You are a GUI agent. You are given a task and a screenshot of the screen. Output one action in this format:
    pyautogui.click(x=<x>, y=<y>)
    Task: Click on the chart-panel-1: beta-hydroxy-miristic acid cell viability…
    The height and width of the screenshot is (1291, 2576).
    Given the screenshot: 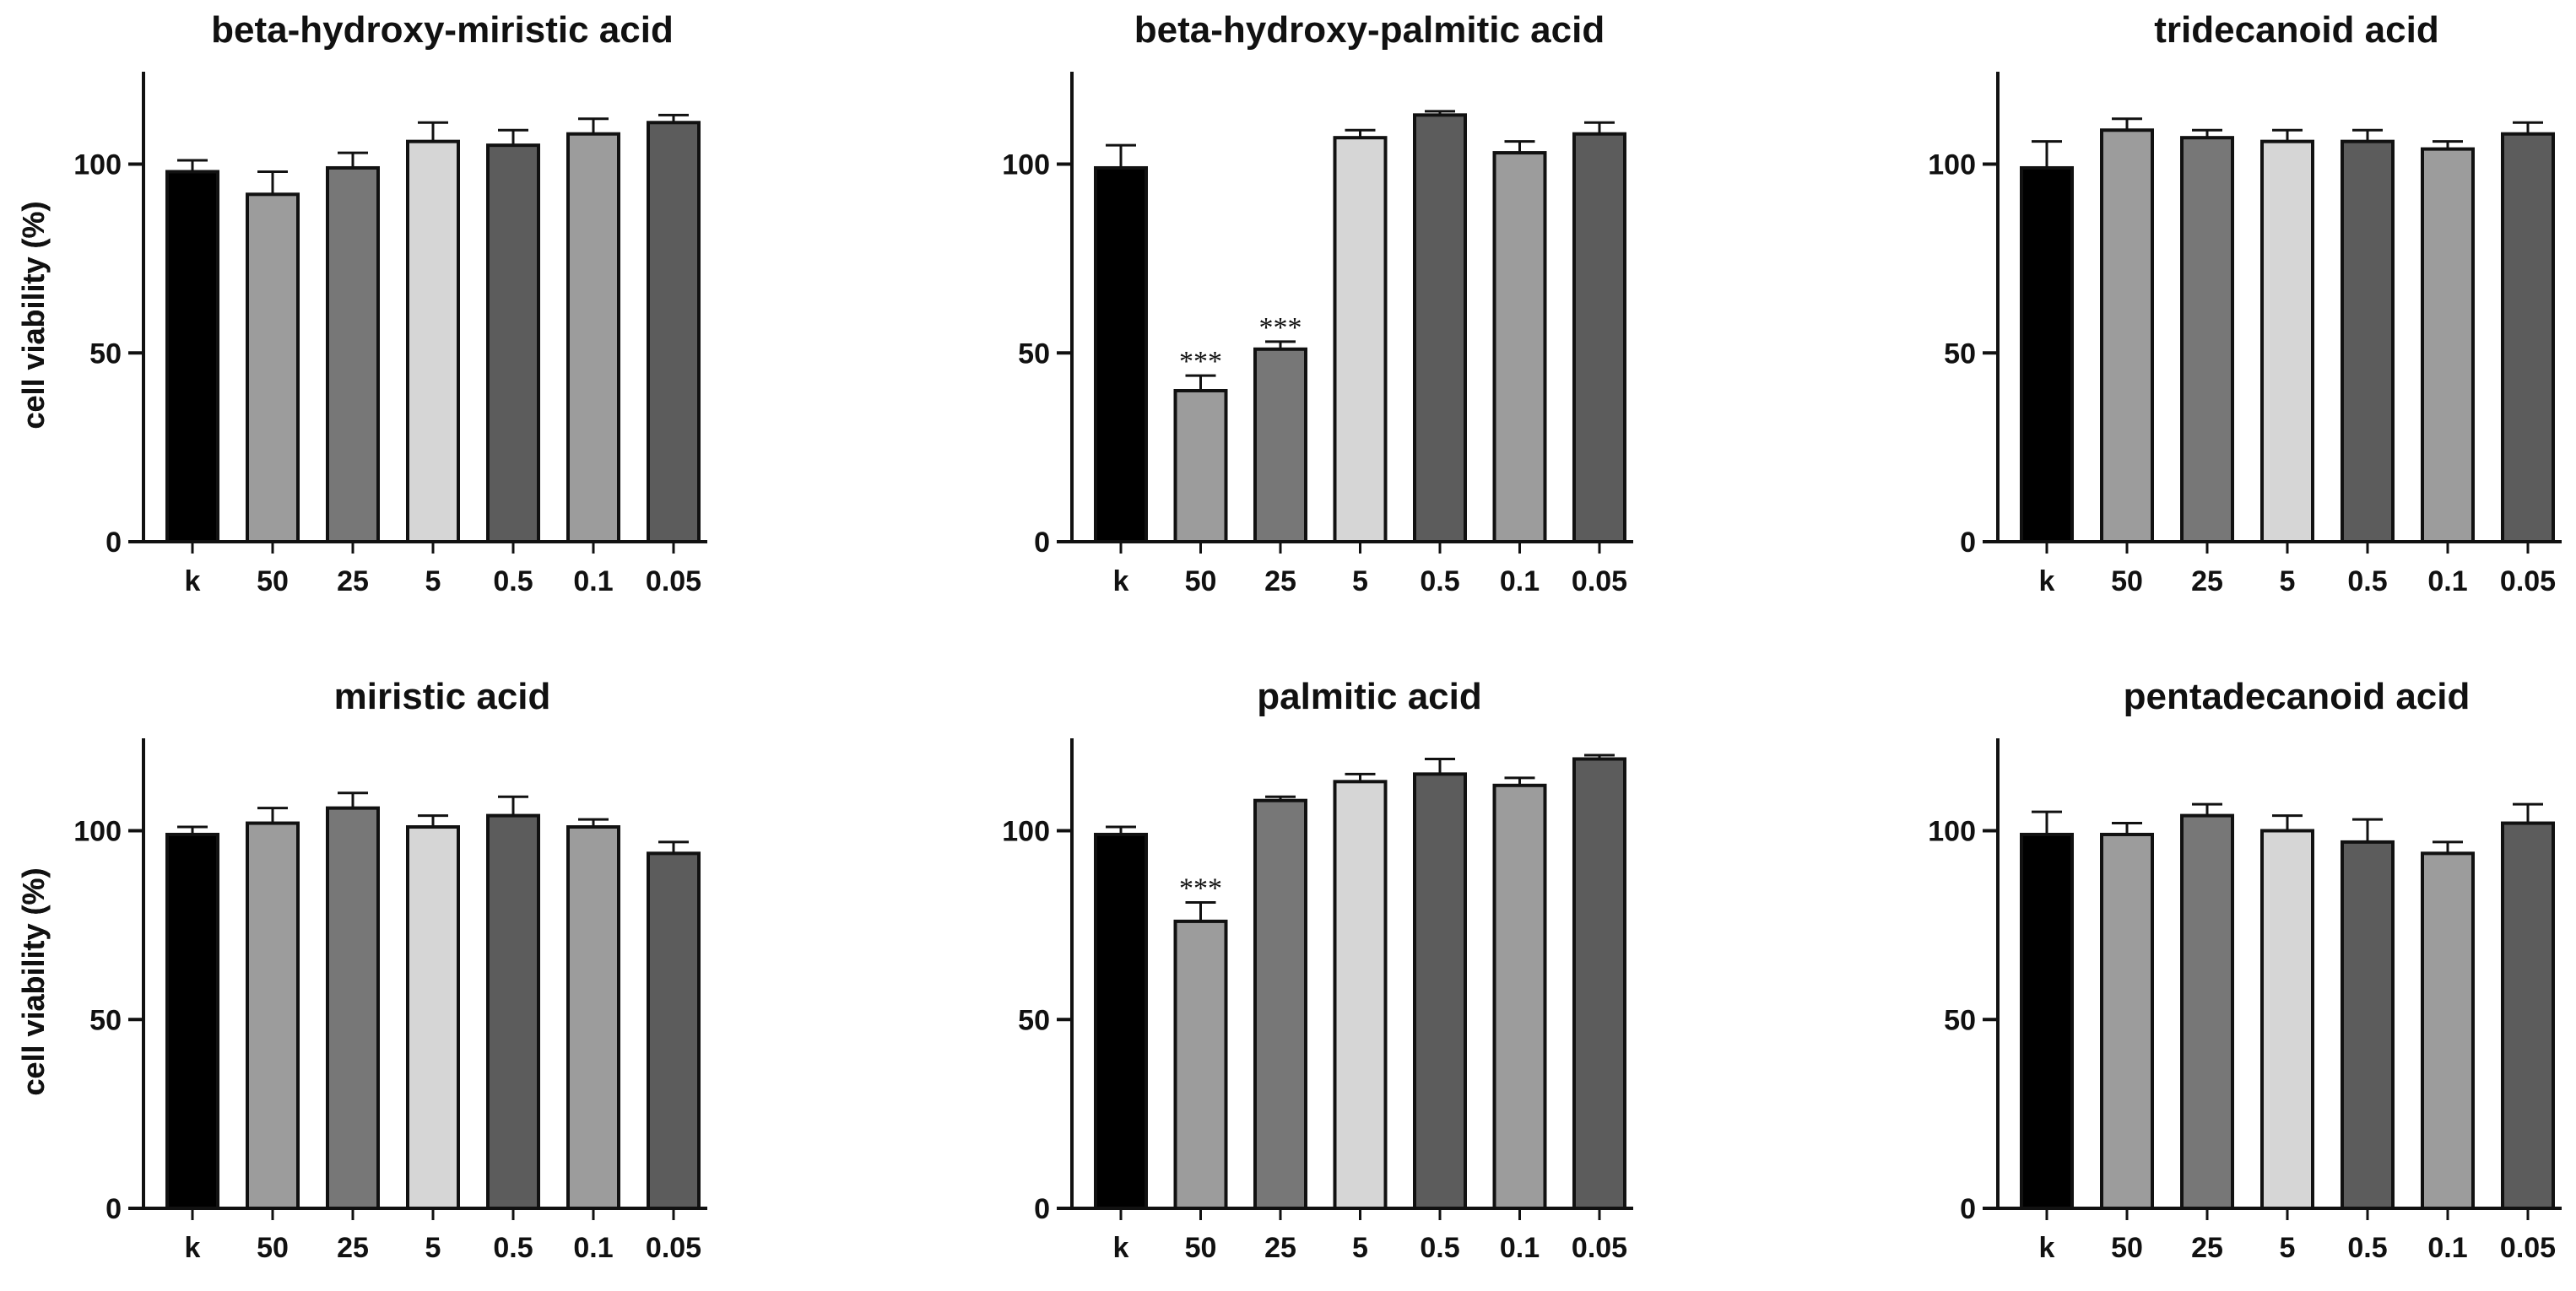 What is the action you would take?
    pyautogui.click(x=361, y=303)
    